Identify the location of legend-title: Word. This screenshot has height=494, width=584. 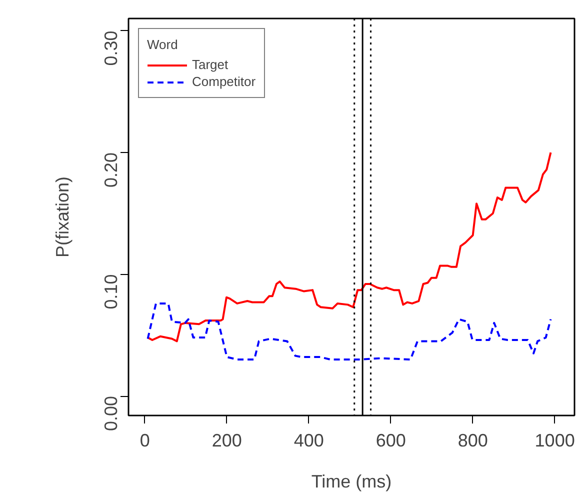
(163, 44).